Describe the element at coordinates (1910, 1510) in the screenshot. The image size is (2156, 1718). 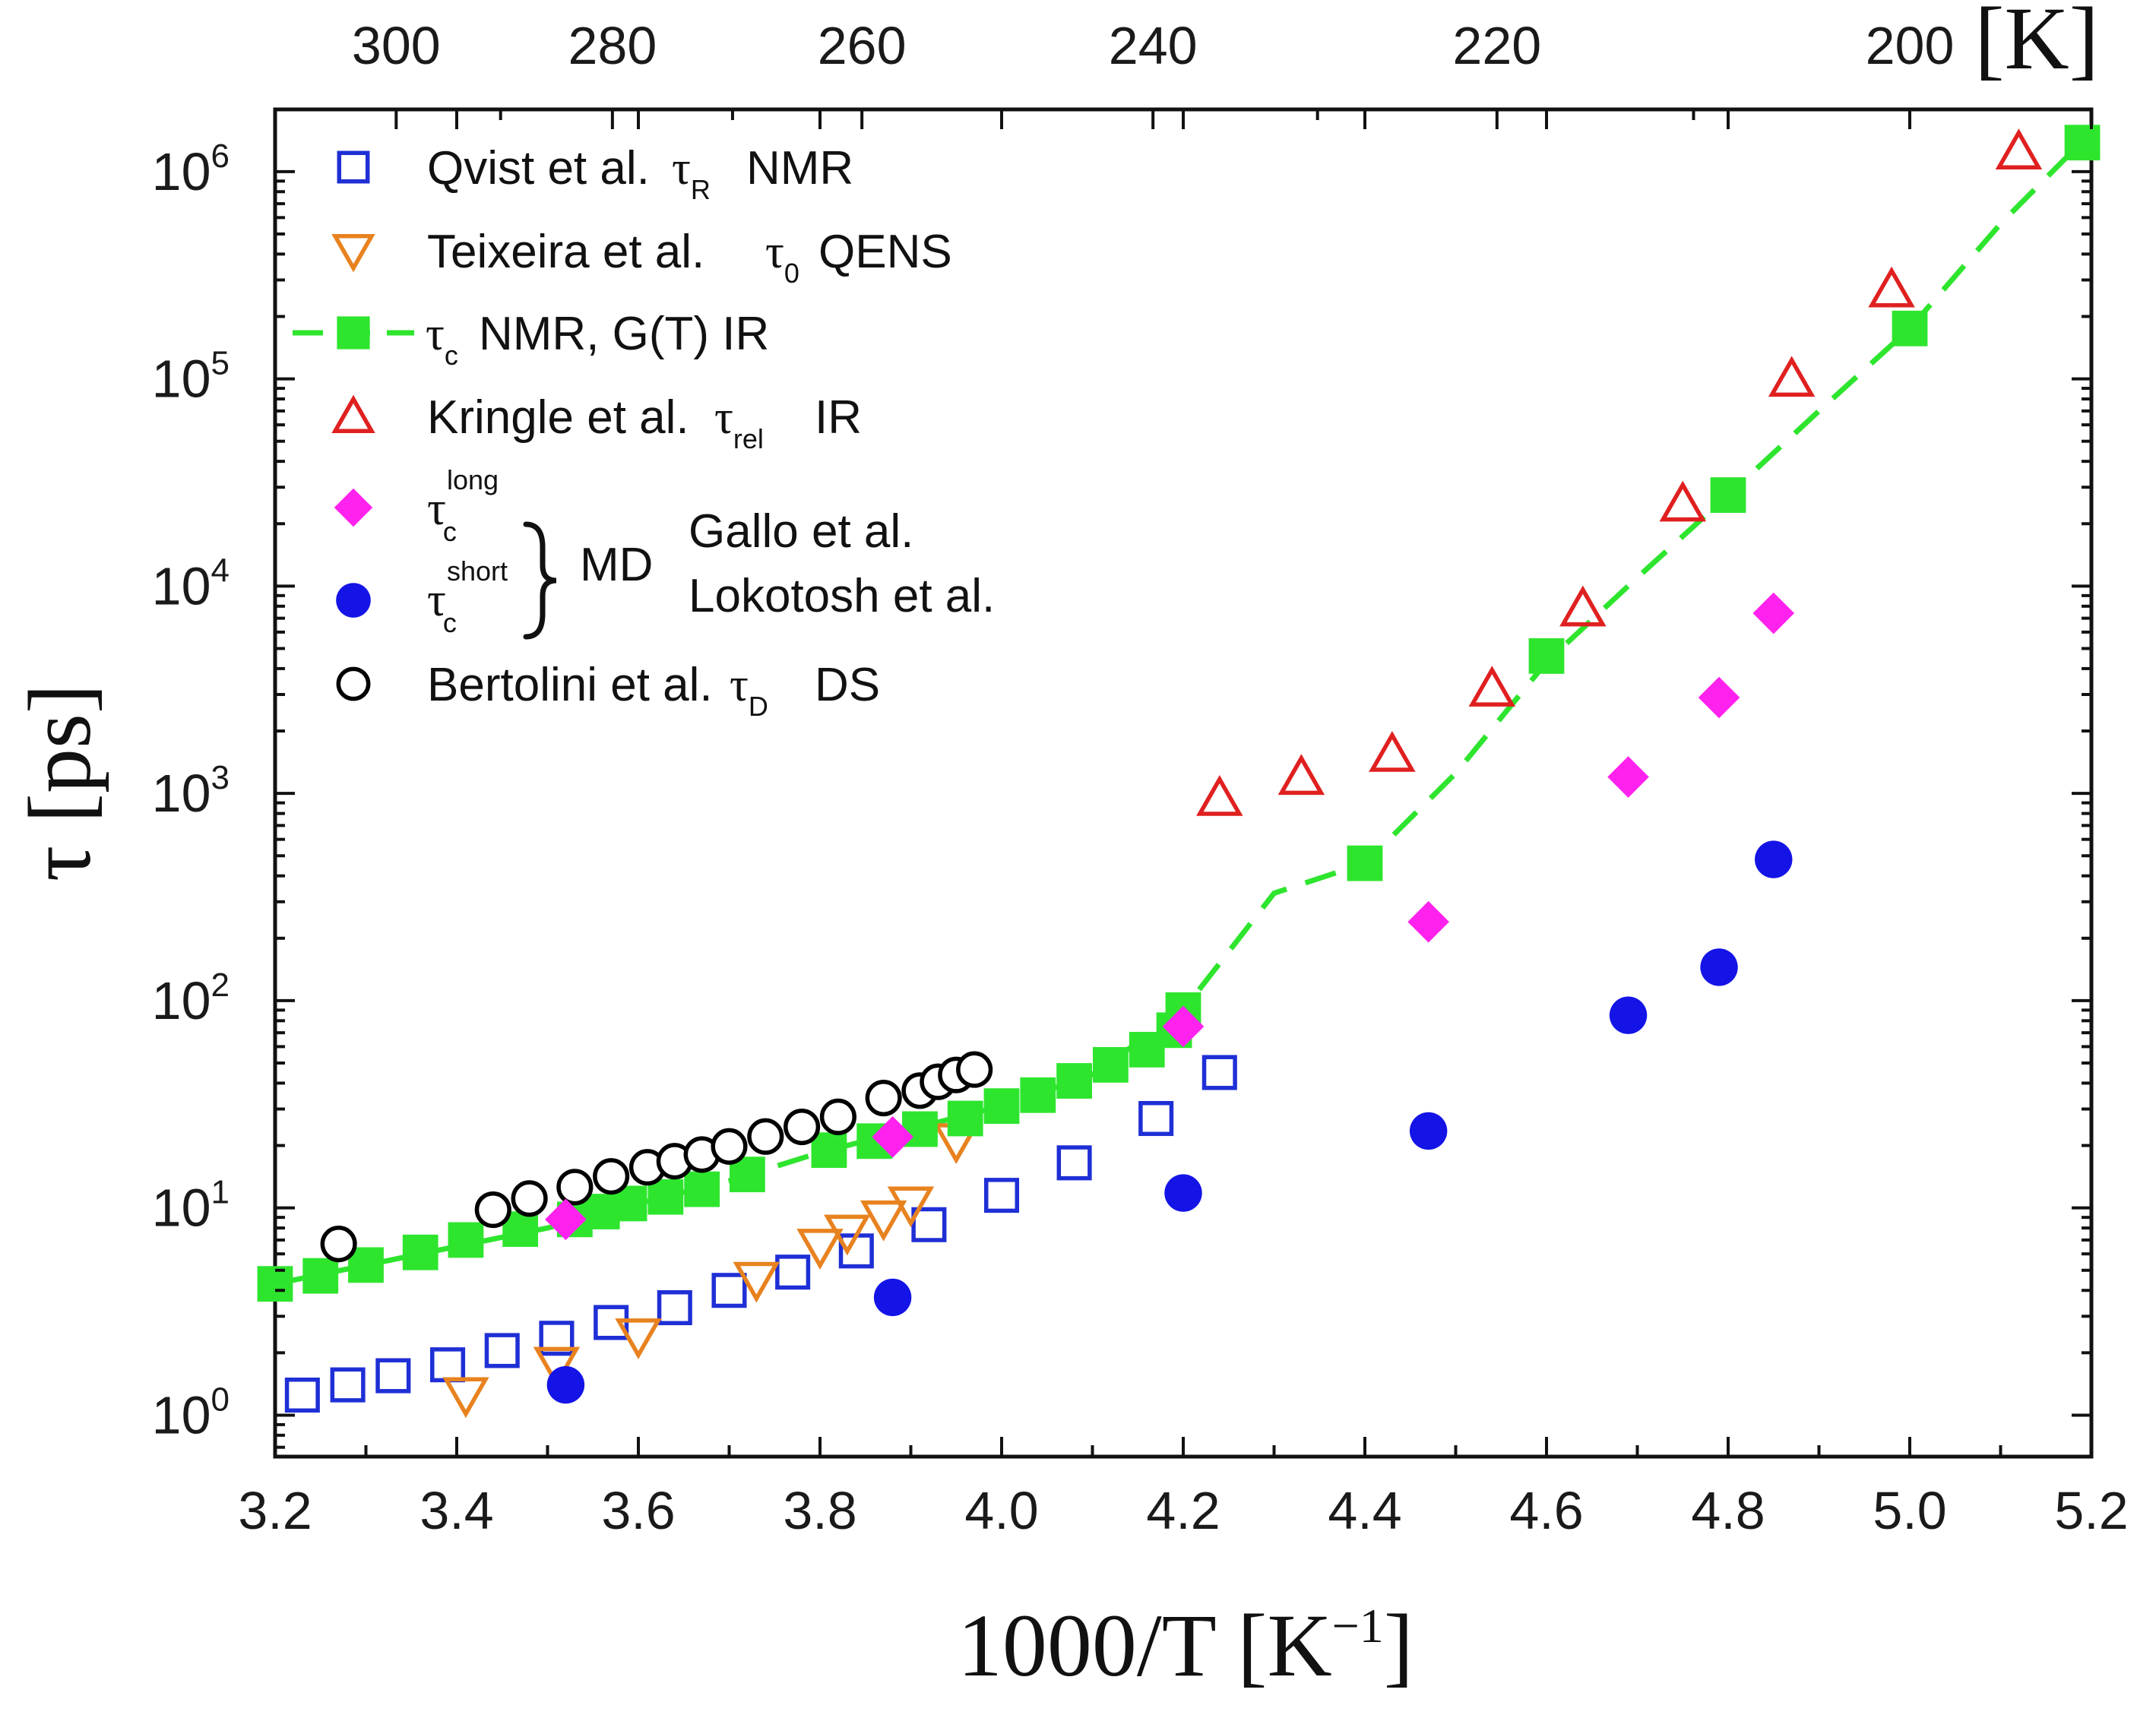
I see `x-tick-label: 5.0` at that location.